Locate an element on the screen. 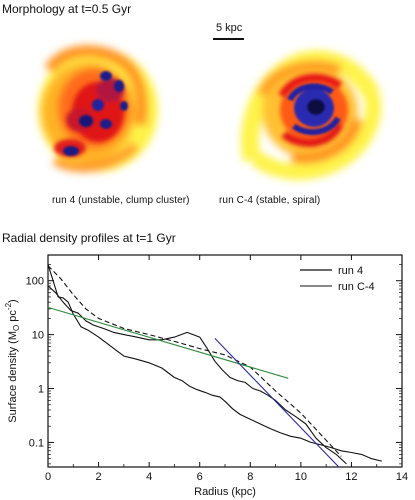 This screenshot has width=415, height=500. x-tick-label: 0 is located at coordinates (48, 477).